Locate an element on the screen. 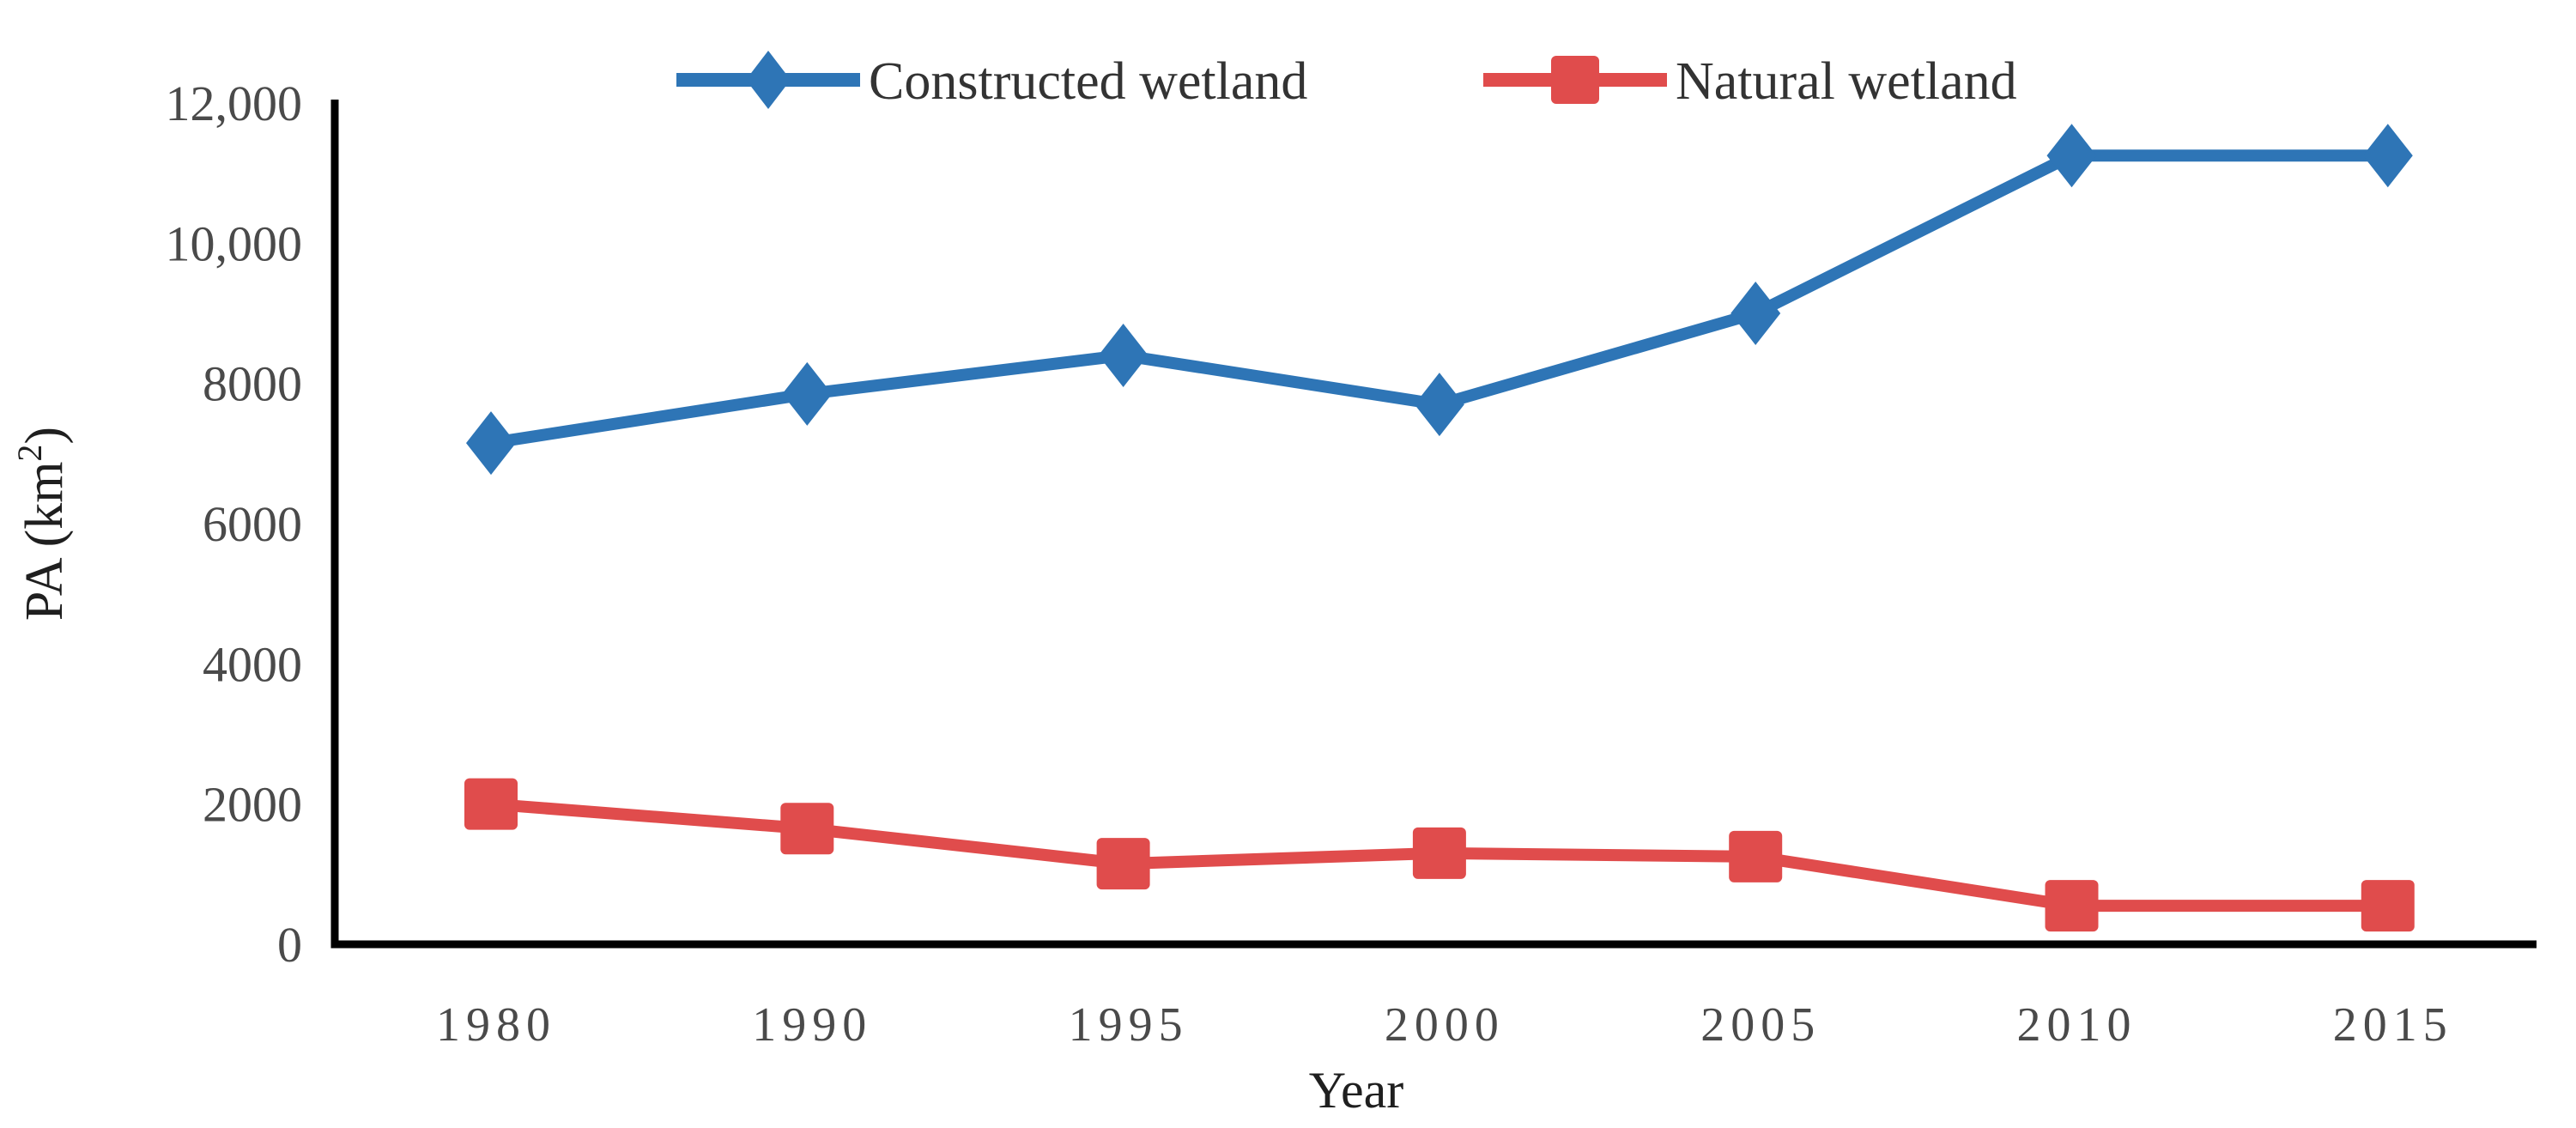 Image resolution: width=2576 pixels, height=1128 pixels. x-tick-label: 1995 is located at coordinates (1129, 1025).